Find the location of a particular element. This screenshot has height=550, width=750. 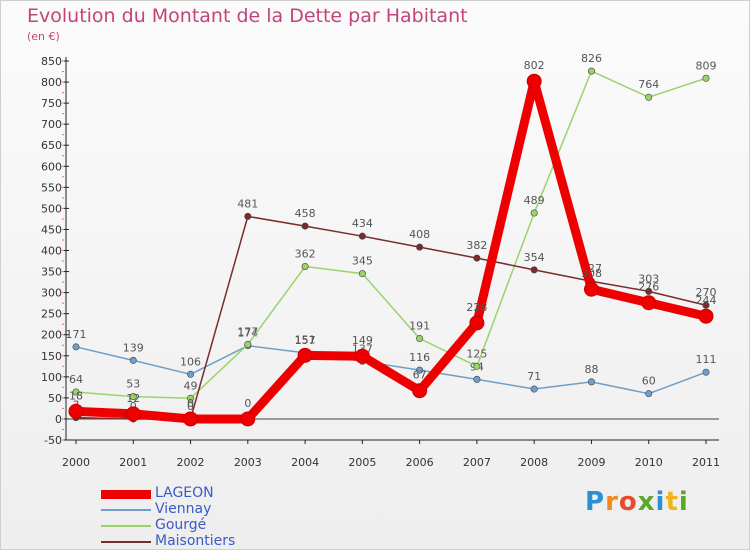

data-label: 826 is located at coordinates (591, 58).